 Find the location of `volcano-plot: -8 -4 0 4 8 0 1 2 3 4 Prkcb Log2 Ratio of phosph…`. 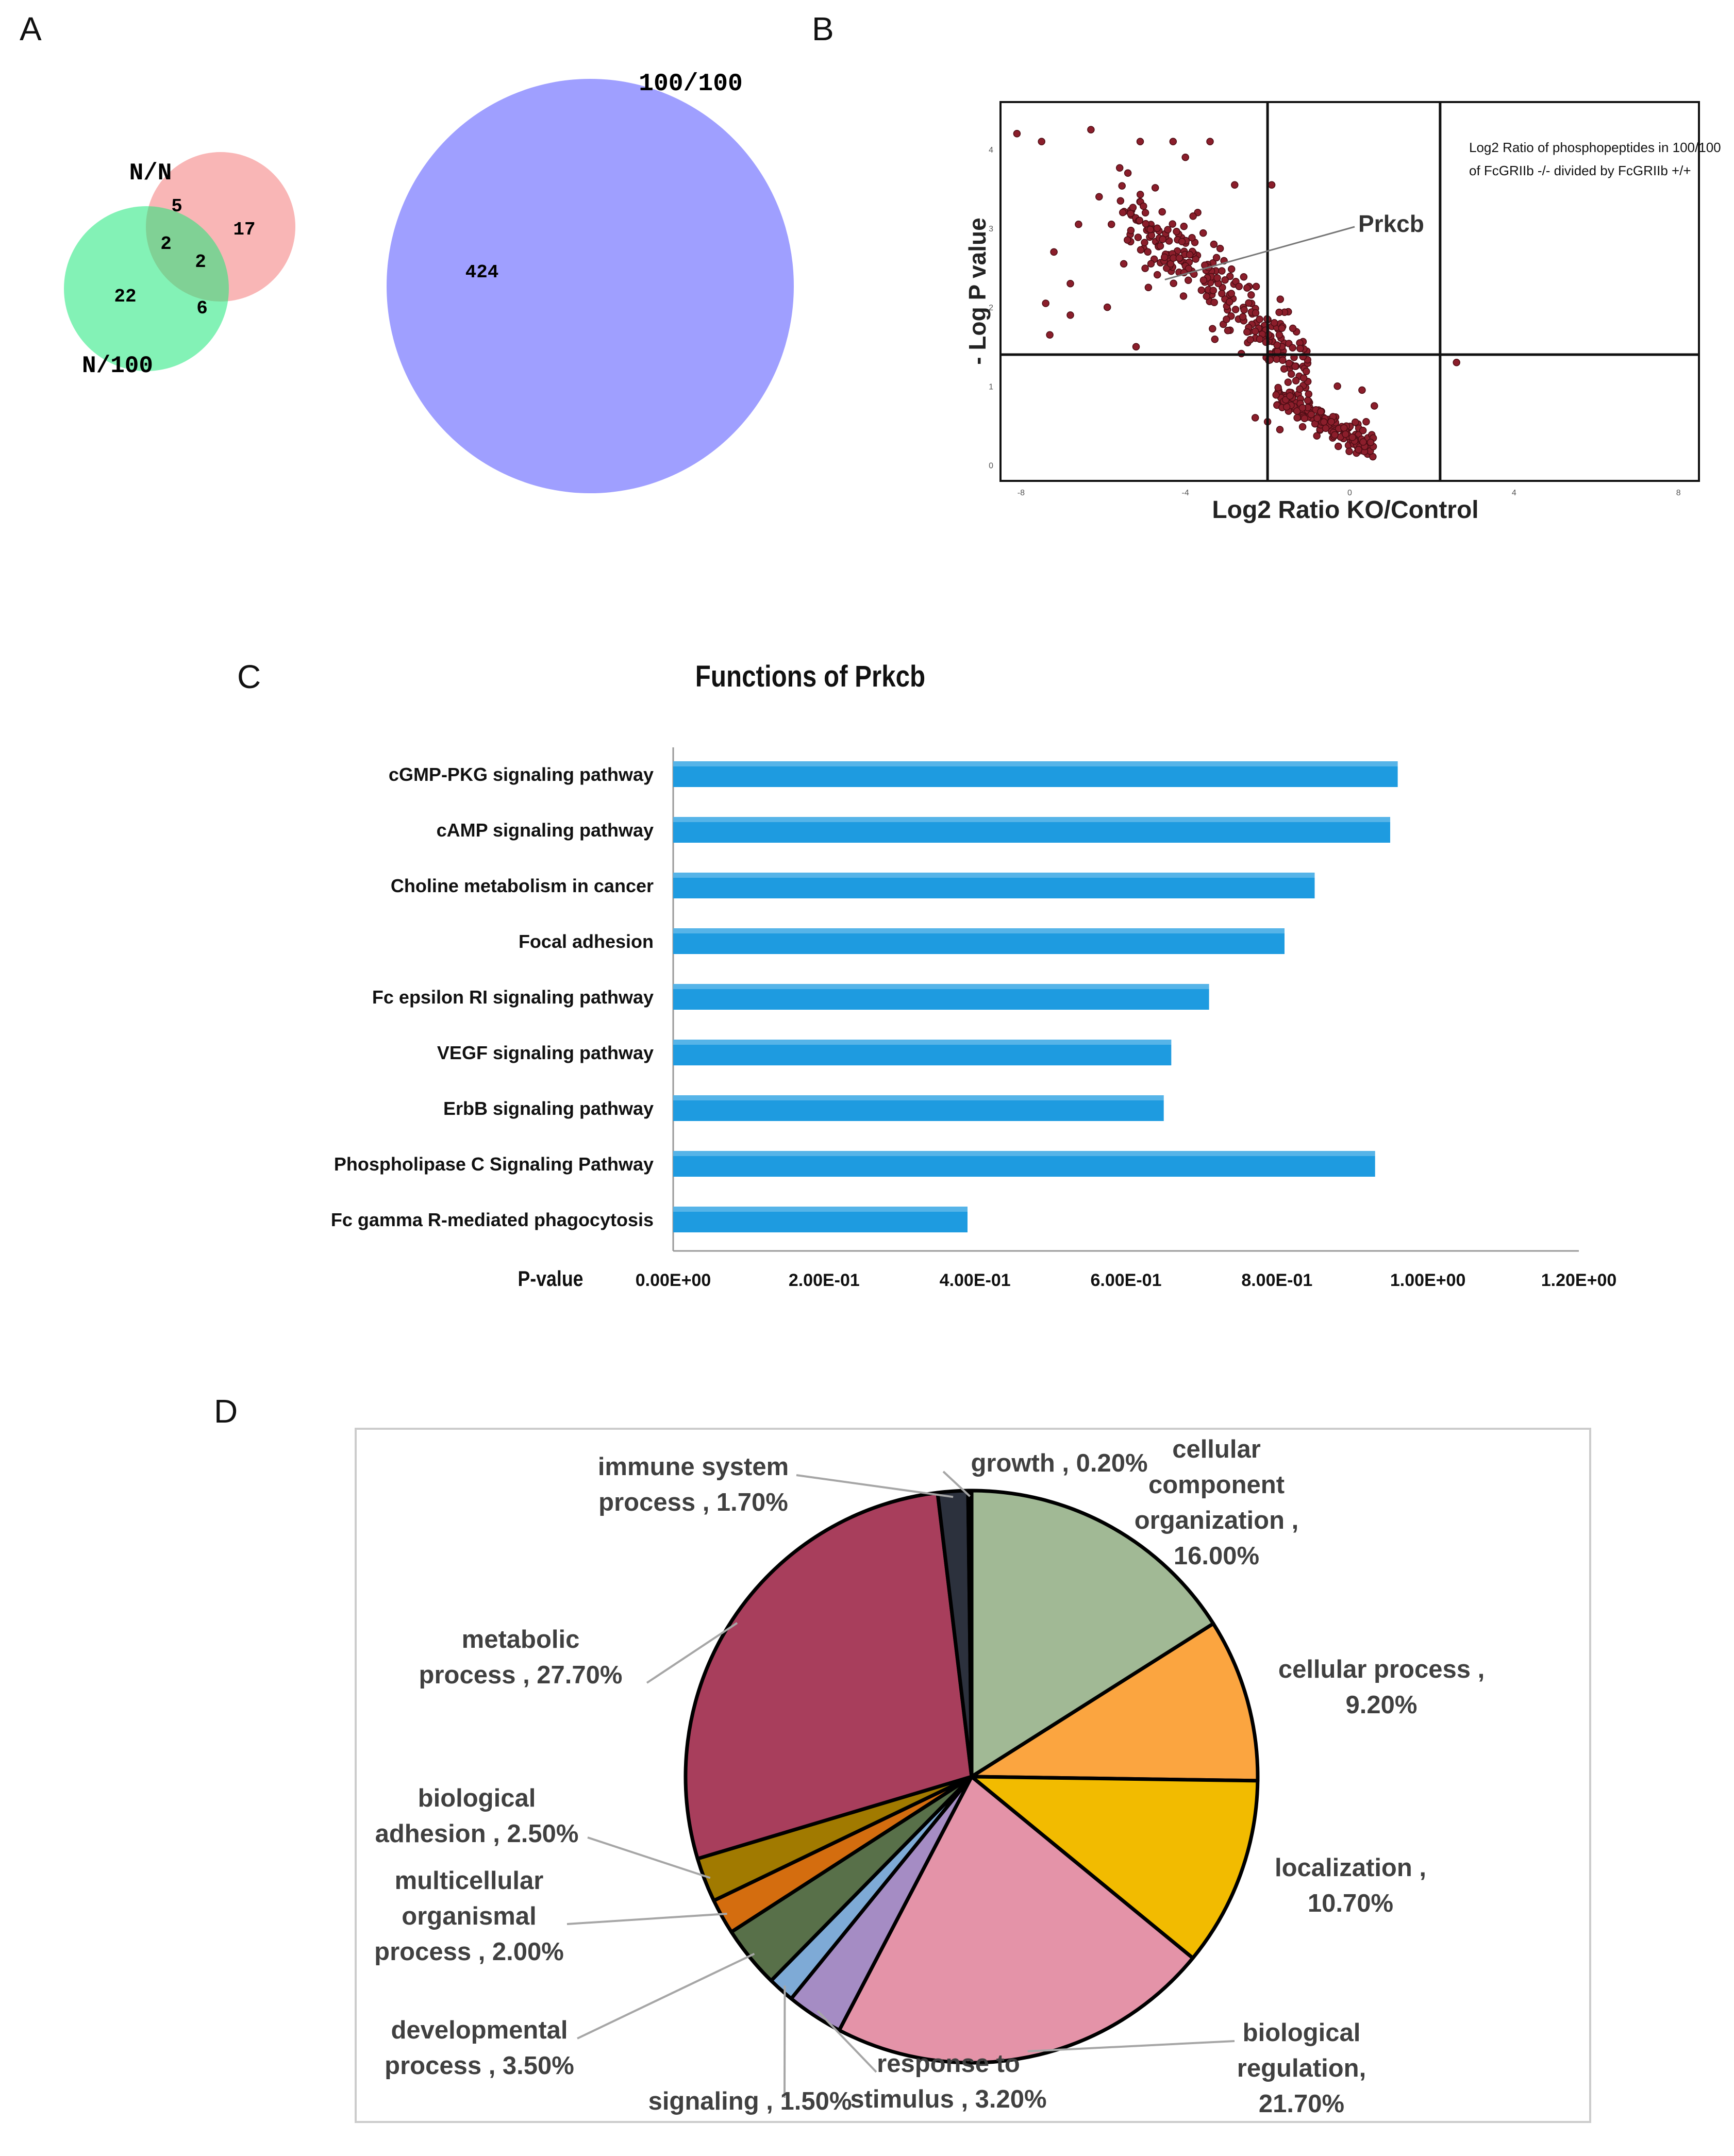

volcano-plot: -8 -4 0 4 8 0 1 2 3 4 Prkcb Log2 Ratio of phosph… is located at coordinates (1342, 312).